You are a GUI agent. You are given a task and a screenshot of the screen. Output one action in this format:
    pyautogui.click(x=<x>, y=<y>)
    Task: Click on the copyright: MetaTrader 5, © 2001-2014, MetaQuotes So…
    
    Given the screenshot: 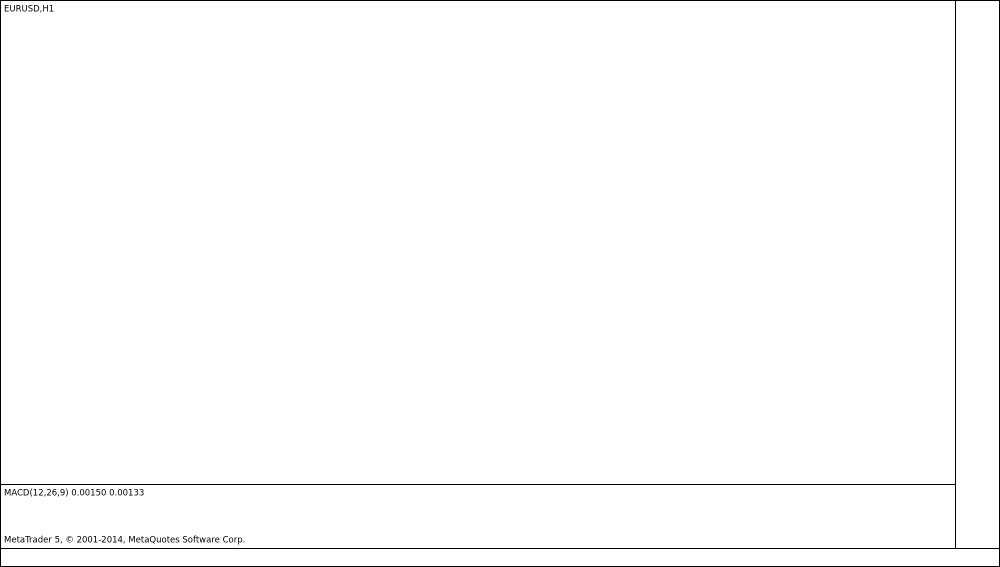 What is the action you would take?
    pyautogui.click(x=124, y=541)
    